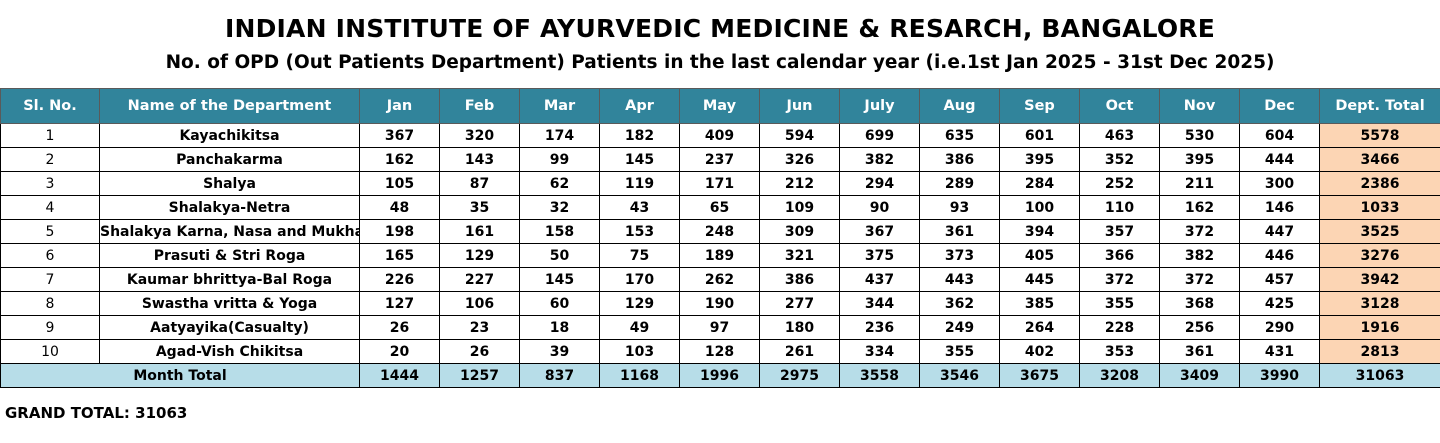  I want to click on month-value-cell: 212, so click(799, 183).